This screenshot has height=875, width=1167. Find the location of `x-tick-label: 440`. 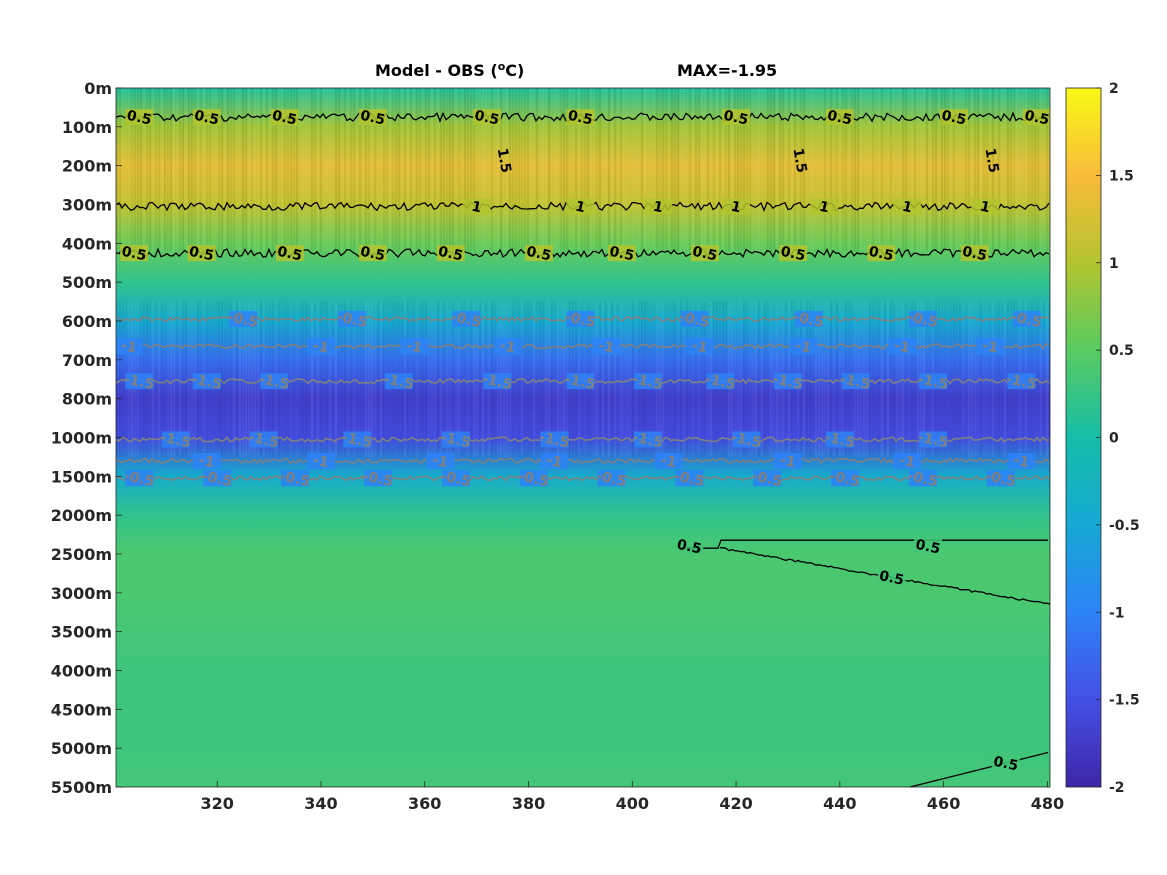

x-tick-label: 440 is located at coordinates (839, 803).